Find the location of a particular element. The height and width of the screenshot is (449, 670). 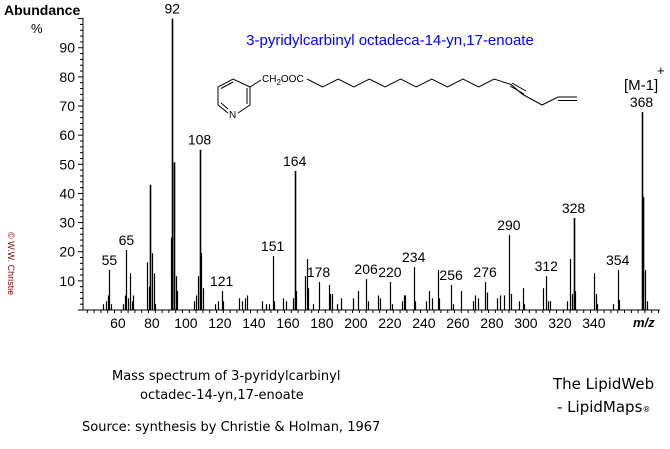

x-tick-label: 100 is located at coordinates (186, 323).